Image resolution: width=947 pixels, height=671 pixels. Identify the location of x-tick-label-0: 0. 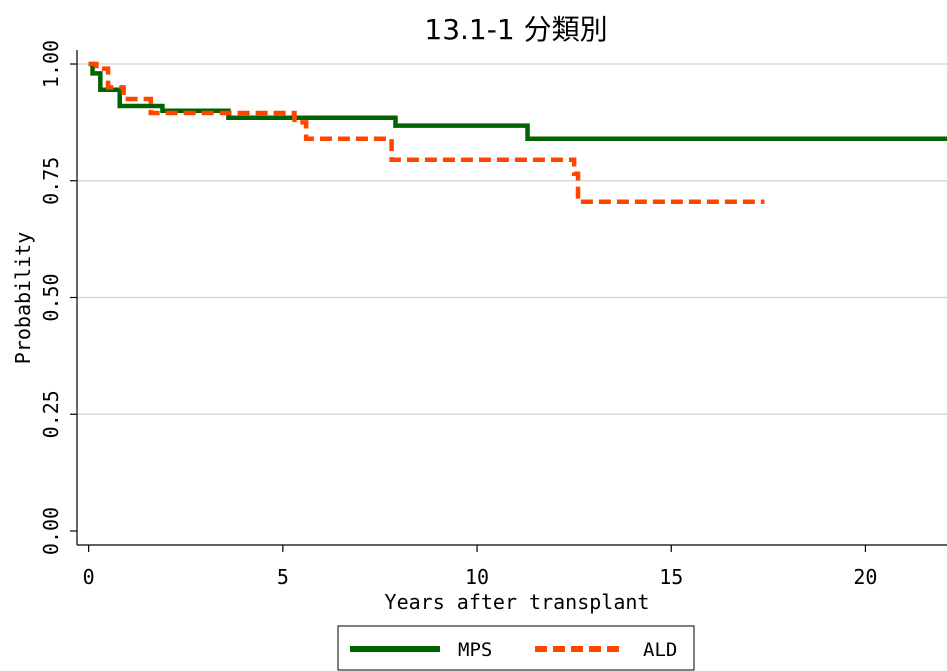
(89, 577).